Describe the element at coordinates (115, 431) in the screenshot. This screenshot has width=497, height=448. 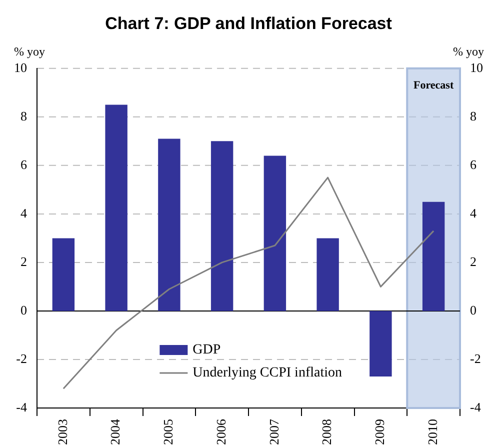
I see `x-tick-label: 2004` at that location.